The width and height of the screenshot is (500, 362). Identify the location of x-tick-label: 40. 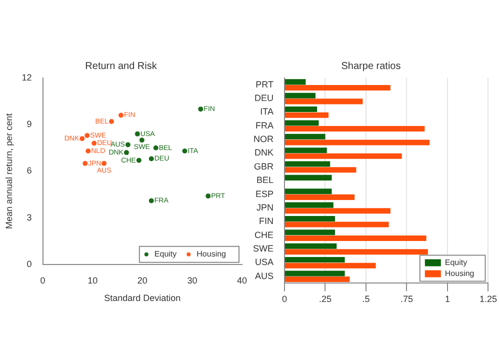
(241, 280).